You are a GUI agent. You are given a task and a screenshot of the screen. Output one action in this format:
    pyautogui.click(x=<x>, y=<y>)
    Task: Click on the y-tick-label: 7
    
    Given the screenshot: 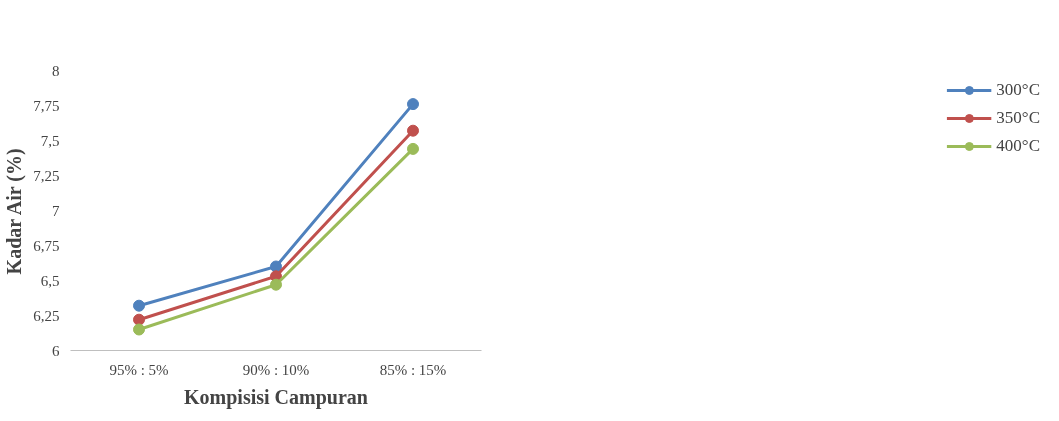 What is the action you would take?
    pyautogui.click(x=56, y=210)
    